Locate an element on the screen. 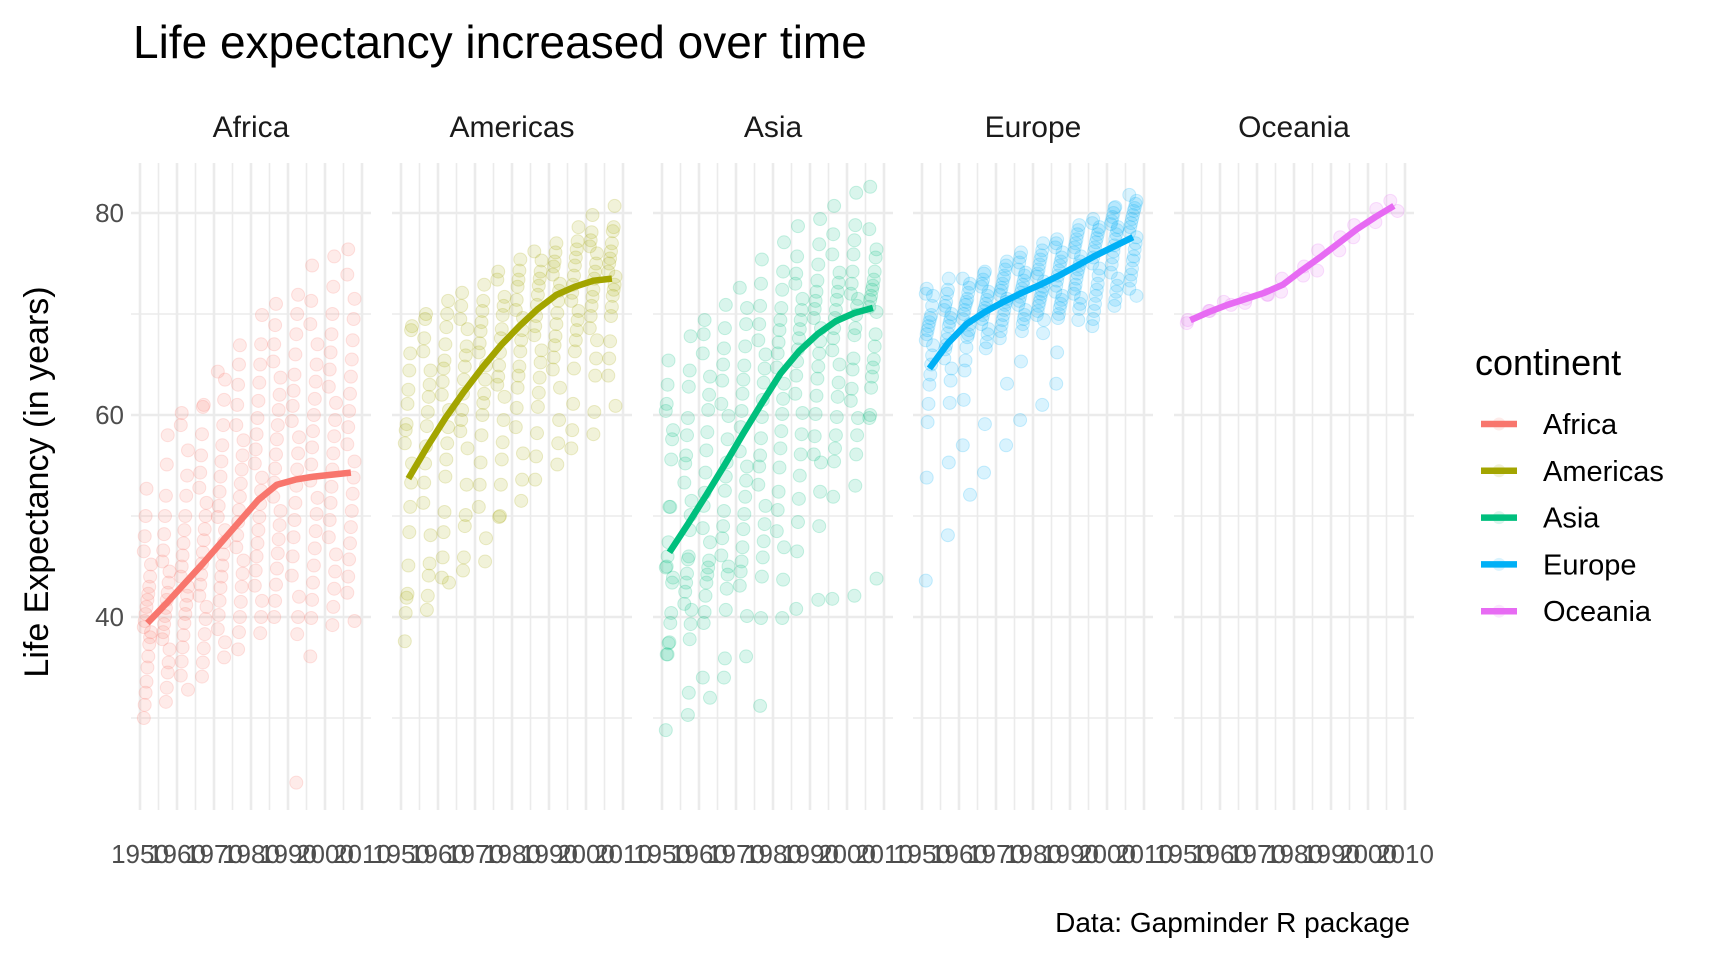  legend-label: Americas is located at coordinates (1603, 472).